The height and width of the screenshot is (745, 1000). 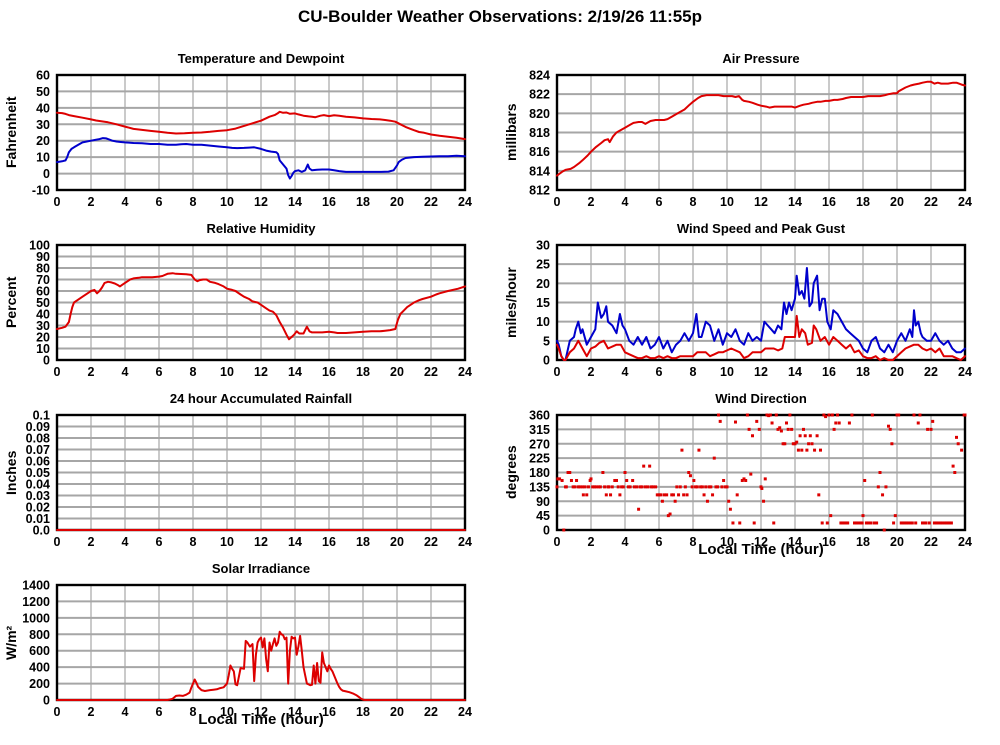 I want to click on y-tick-label: 45, so click(x=543, y=516).